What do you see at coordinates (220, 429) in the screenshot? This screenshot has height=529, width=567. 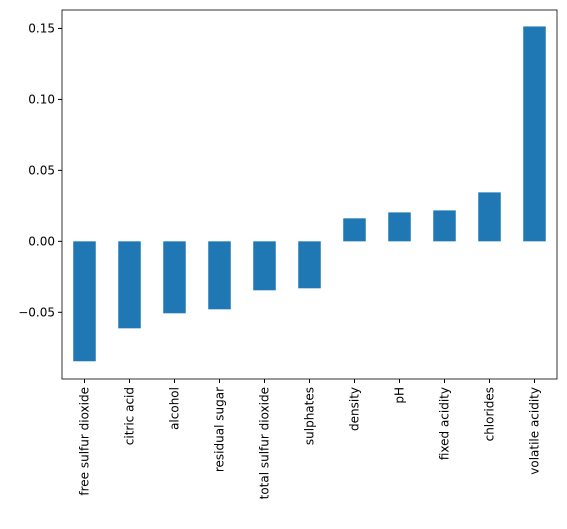 I see `x-tick-label: residual sugar` at bounding box center [220, 429].